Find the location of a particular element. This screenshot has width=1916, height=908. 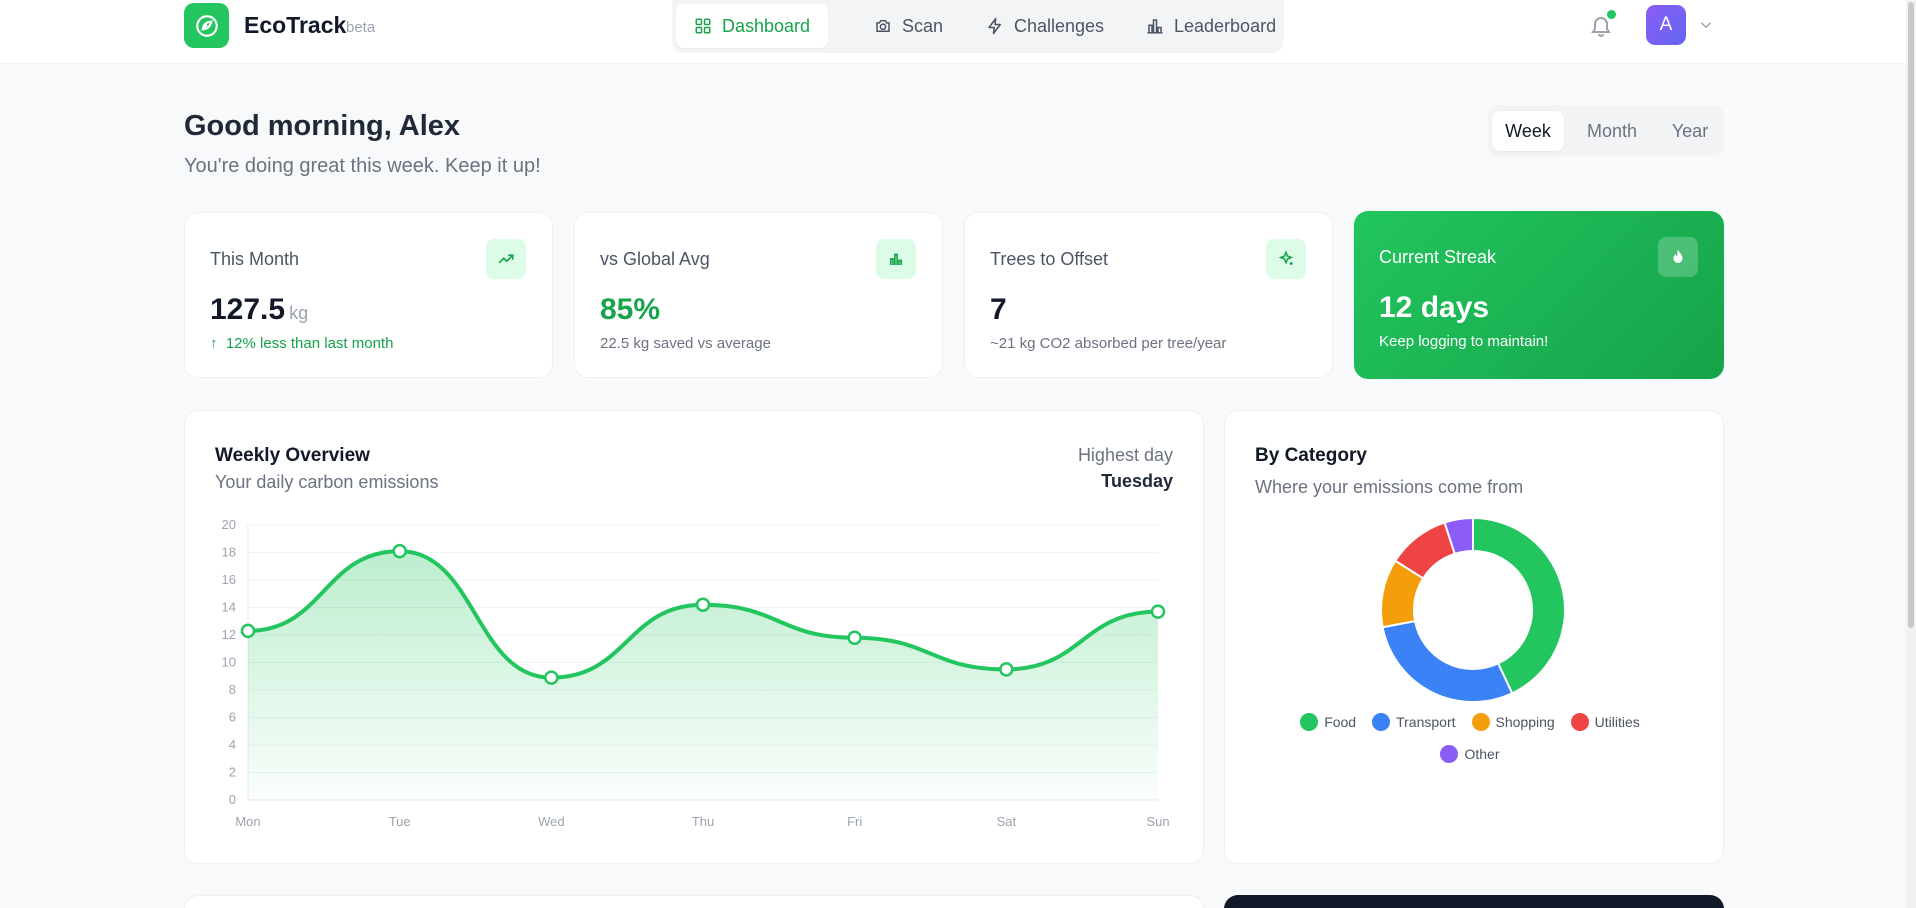

weekly-subtitle: Your daily carbon emissions is located at coordinates (327, 482).